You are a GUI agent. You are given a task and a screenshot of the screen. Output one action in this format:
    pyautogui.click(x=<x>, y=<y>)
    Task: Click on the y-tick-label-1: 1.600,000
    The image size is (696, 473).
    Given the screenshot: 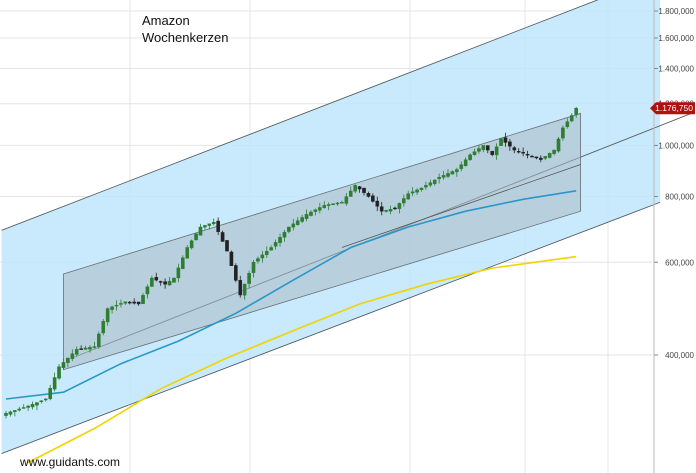 What is the action you would take?
    pyautogui.click(x=676, y=38)
    